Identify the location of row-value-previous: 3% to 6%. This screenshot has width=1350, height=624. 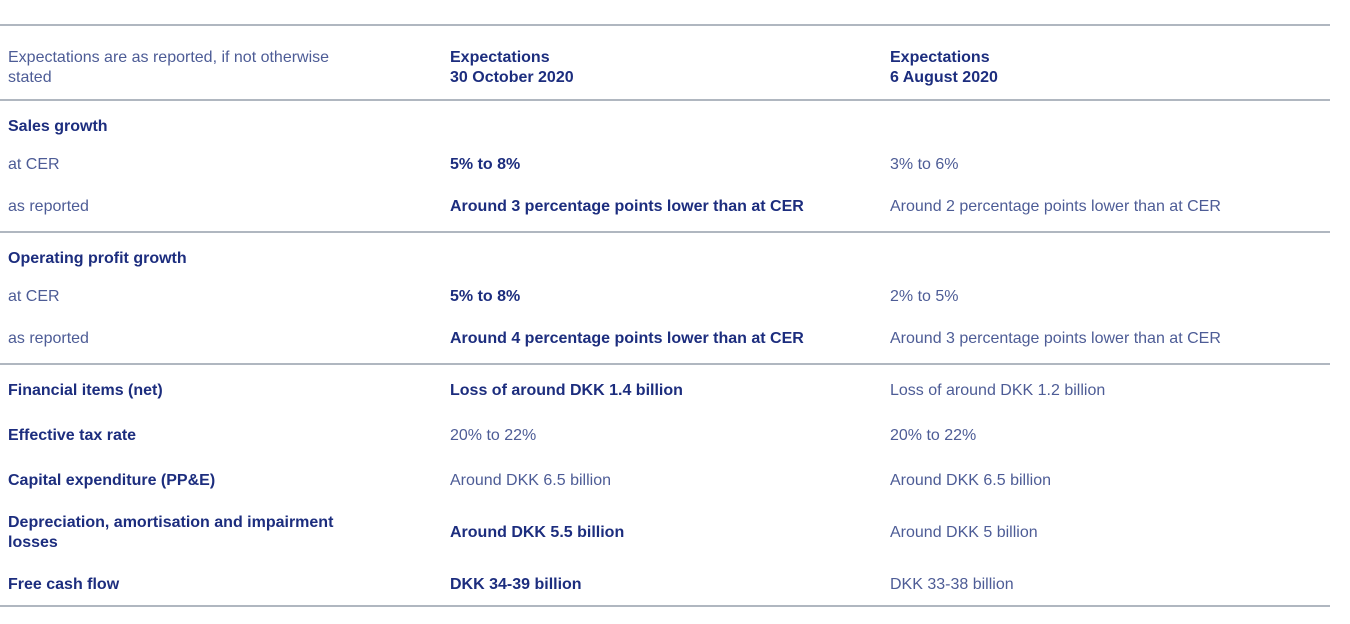
(924, 164).